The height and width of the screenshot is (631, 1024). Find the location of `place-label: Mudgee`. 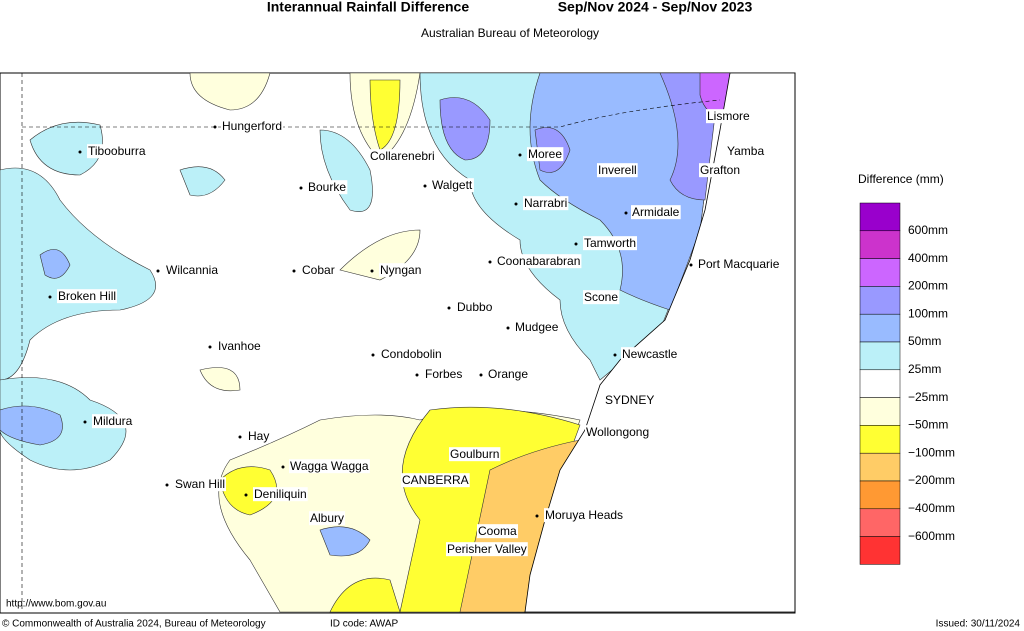

place-label: Mudgee is located at coordinates (537, 327).